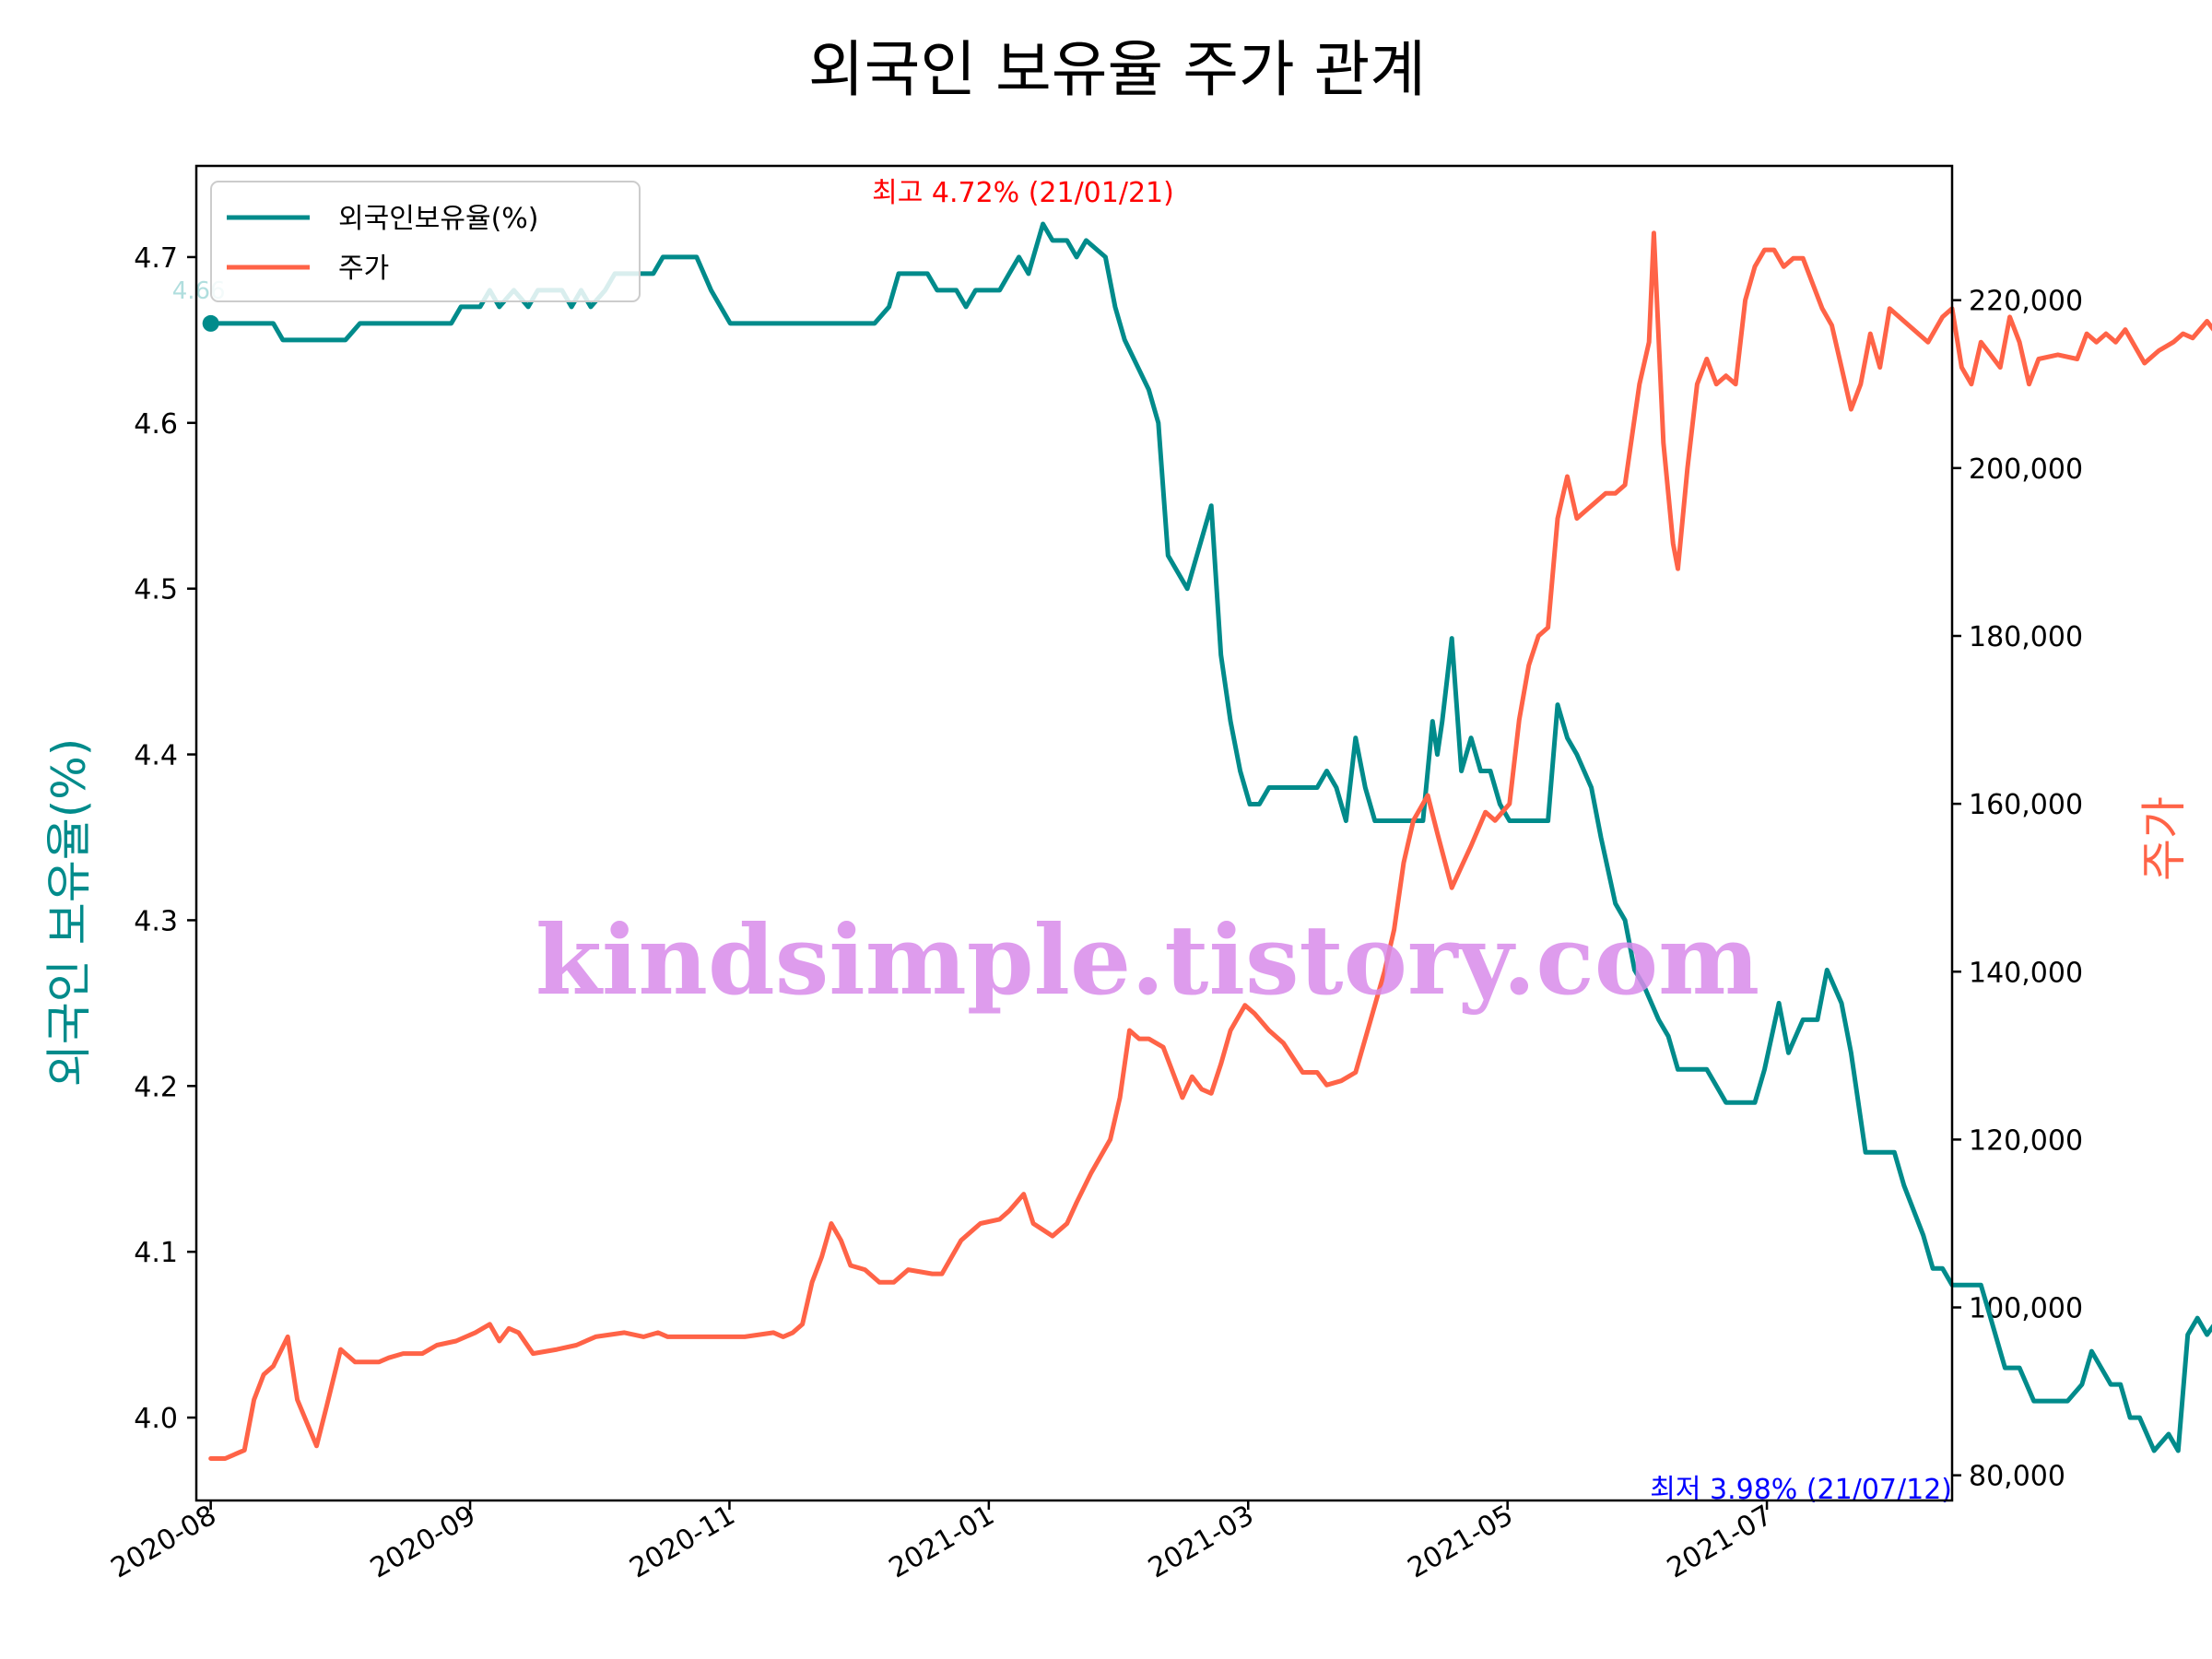  I want to click on x-tick-label: 2020-09, so click(423, 1542).